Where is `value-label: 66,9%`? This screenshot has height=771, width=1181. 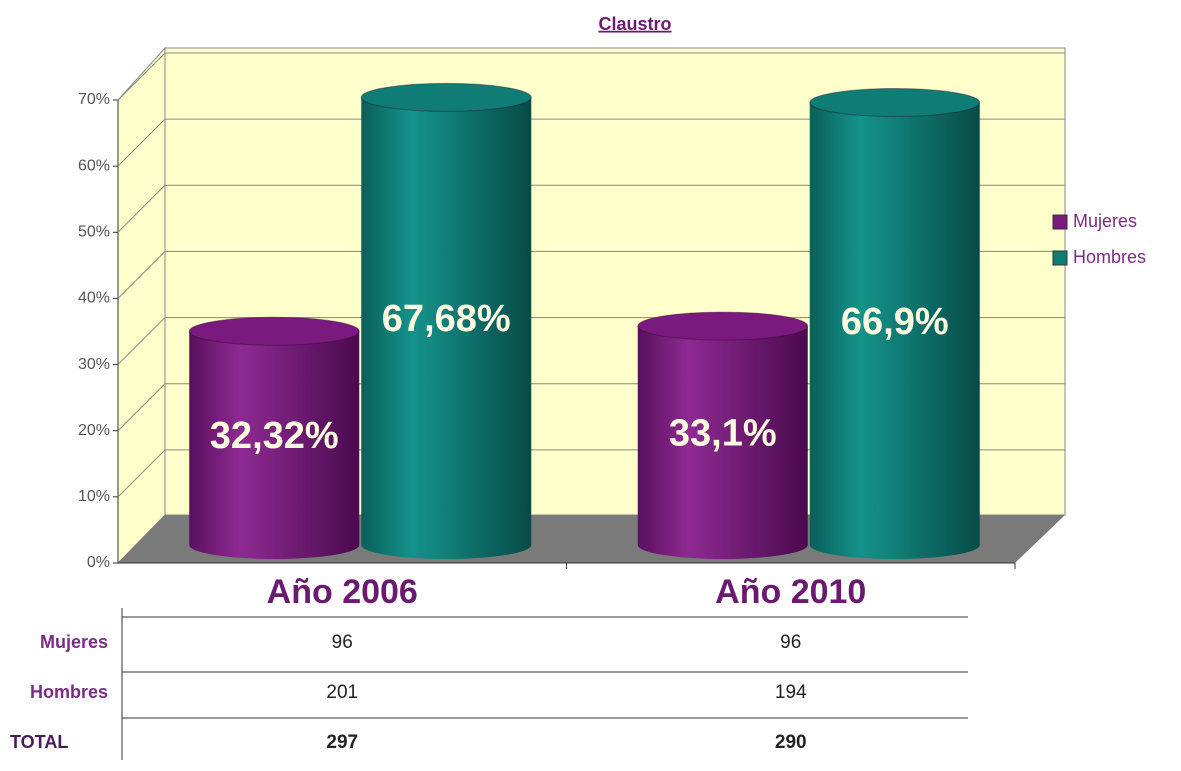 value-label: 66,9% is located at coordinates (895, 322).